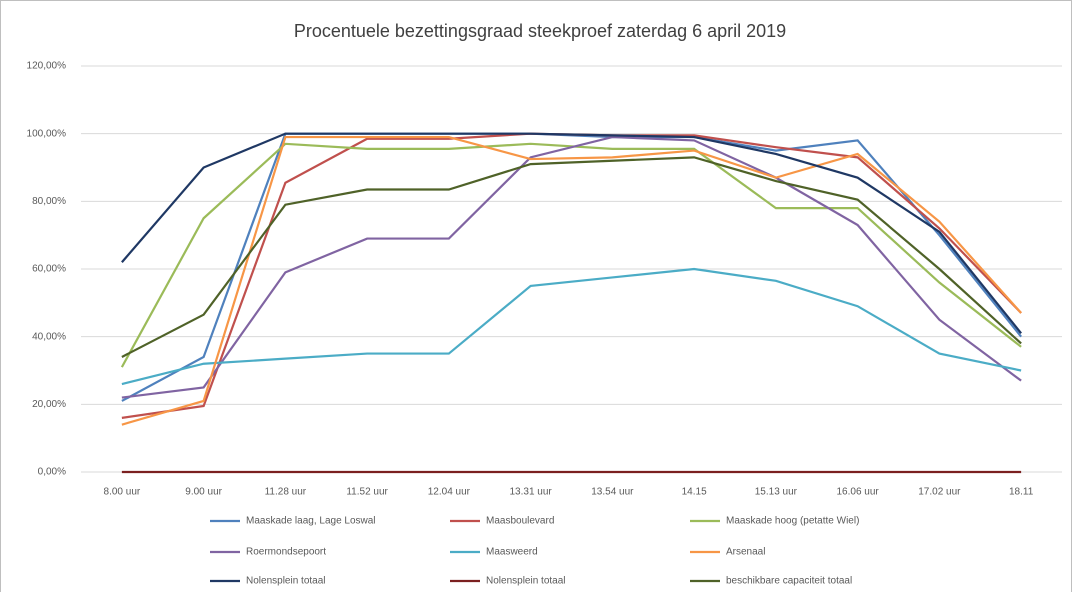  Describe the element at coordinates (694, 492) in the screenshot. I see `x-tick-label: 14.15` at that location.